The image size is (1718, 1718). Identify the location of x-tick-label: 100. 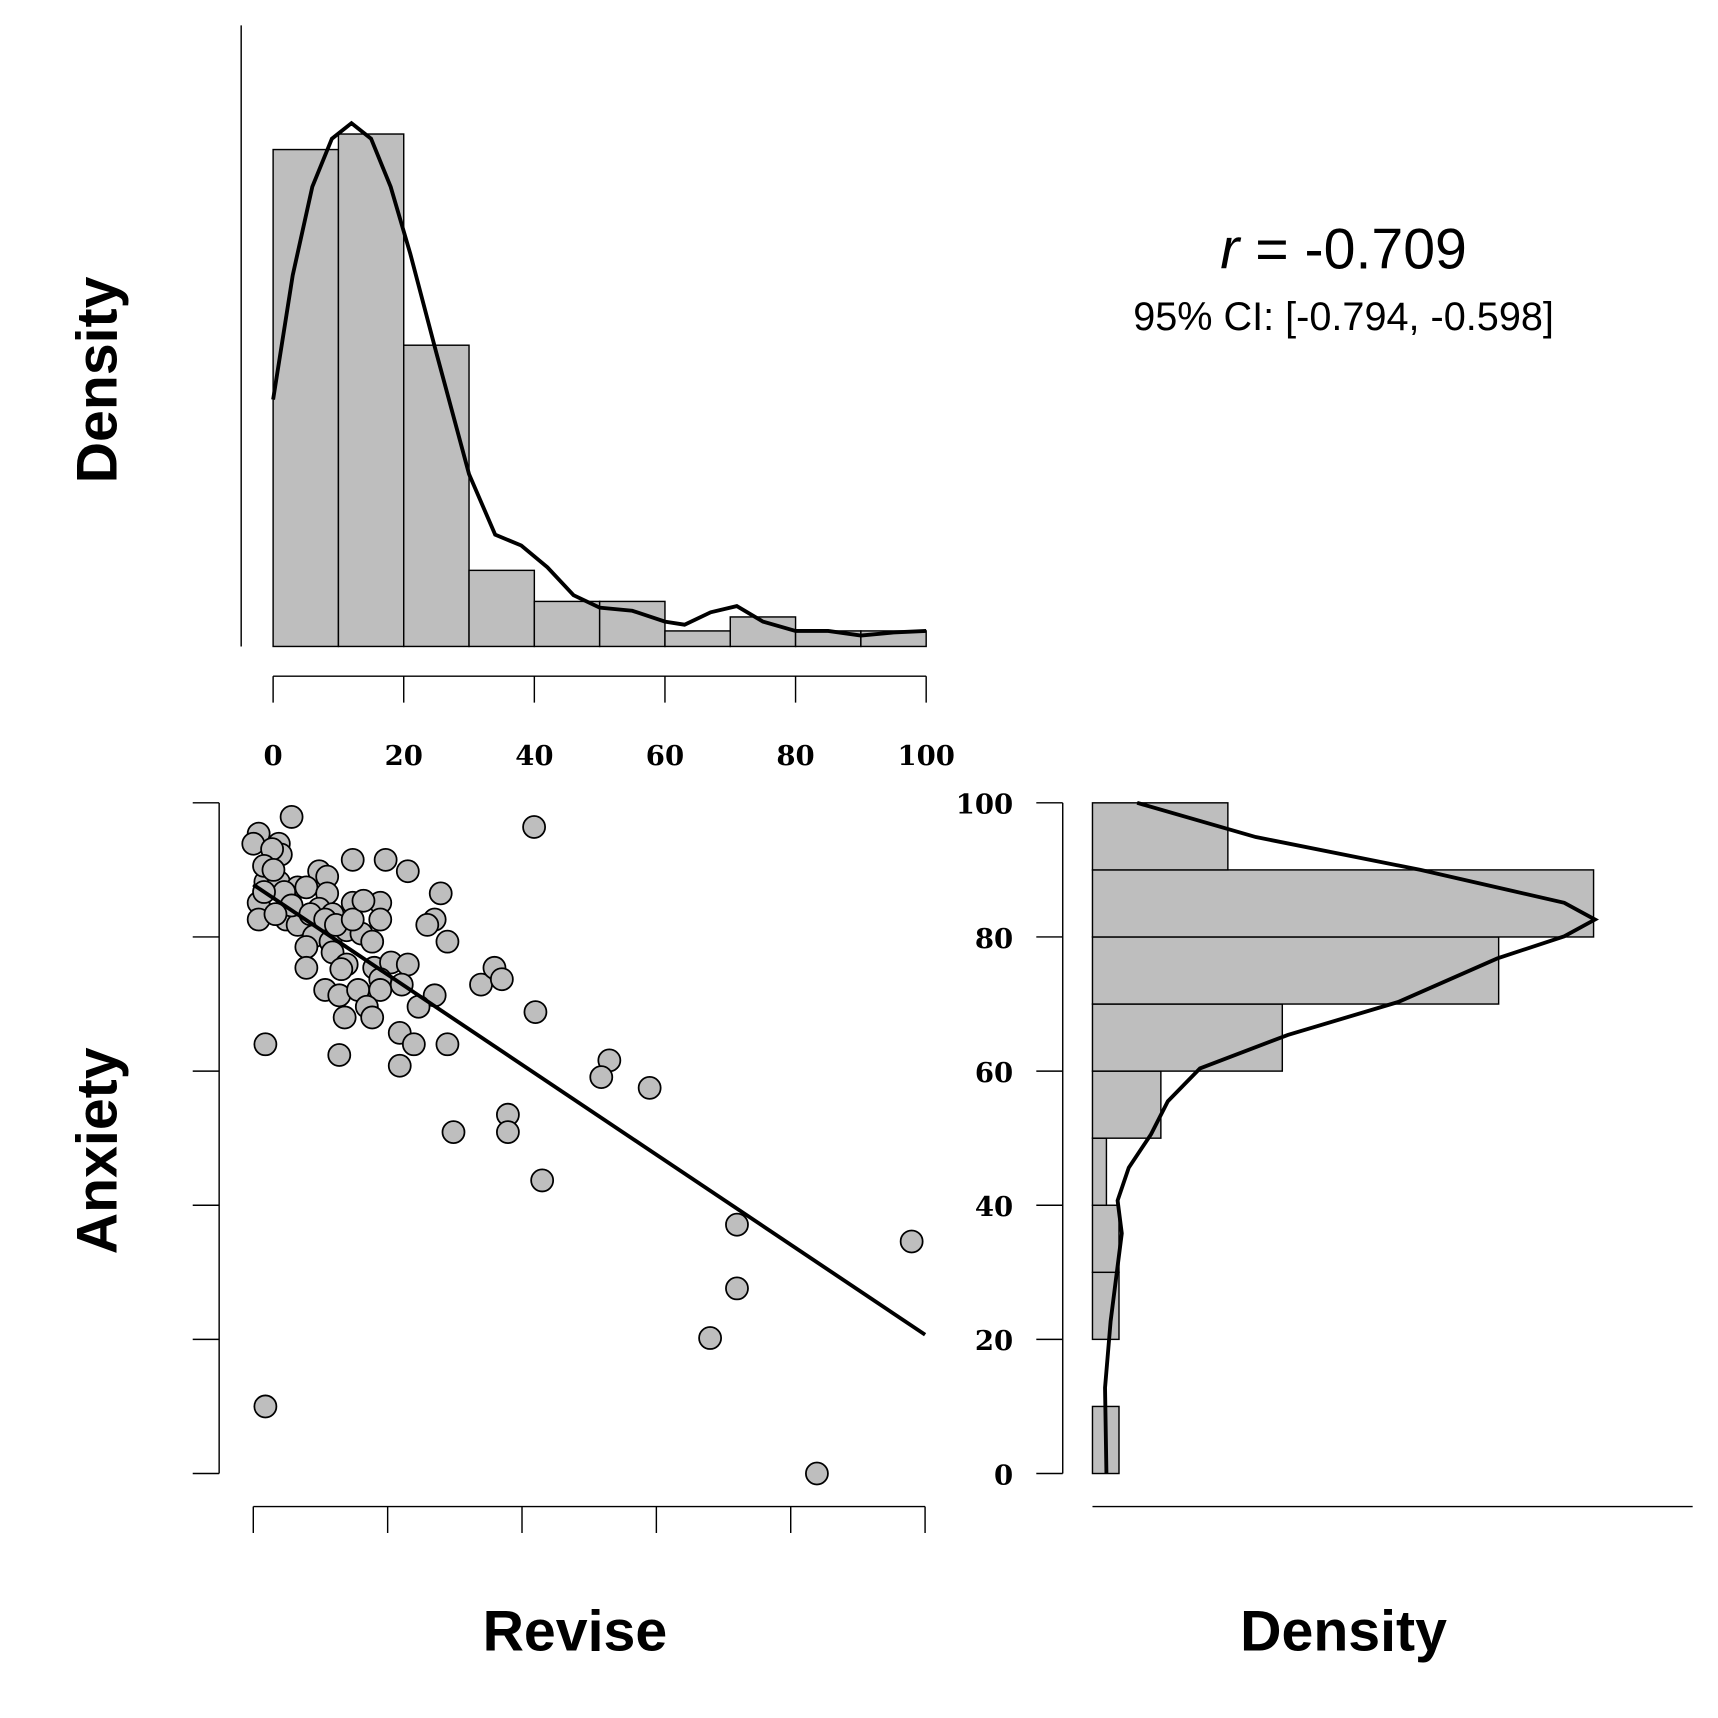
(925, 756).